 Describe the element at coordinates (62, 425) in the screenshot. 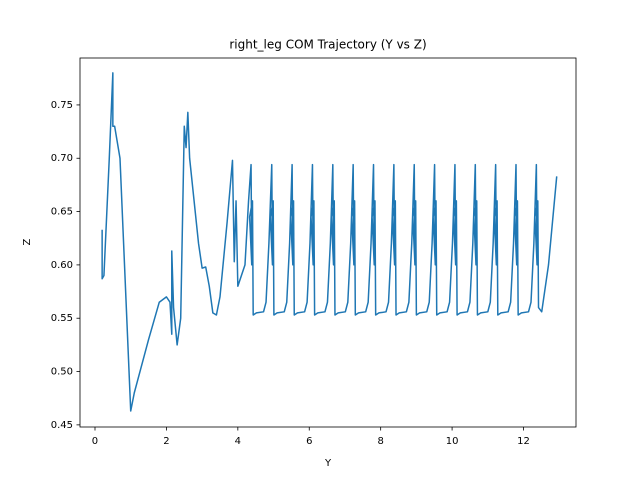

I see `y-tick-label: 0.45` at that location.